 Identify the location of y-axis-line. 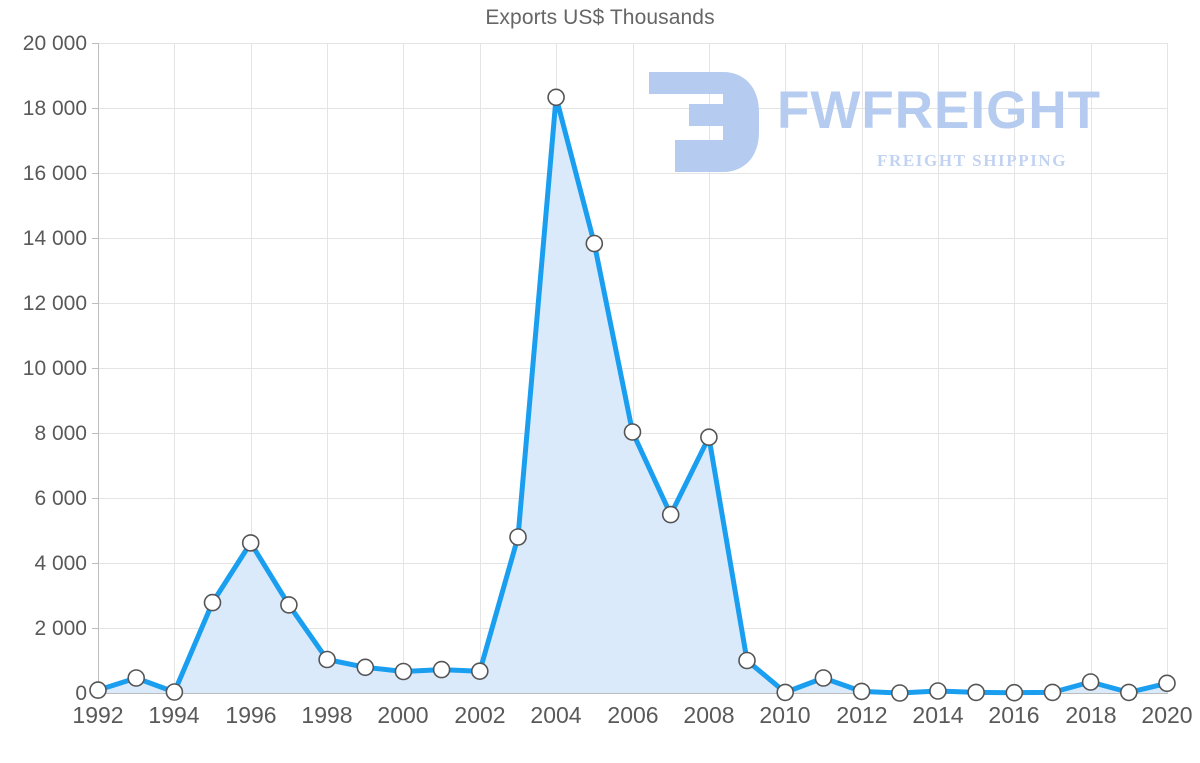
(98, 368).